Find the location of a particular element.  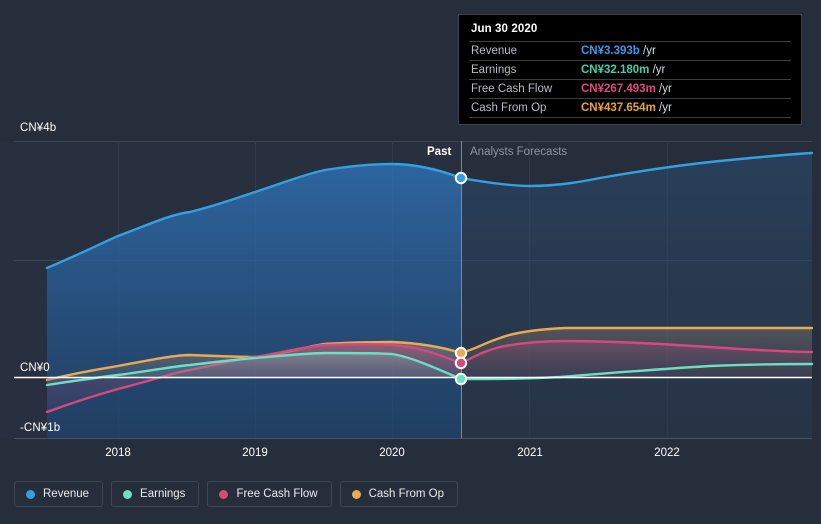

marker-cash-from-op is located at coordinates (461, 353).